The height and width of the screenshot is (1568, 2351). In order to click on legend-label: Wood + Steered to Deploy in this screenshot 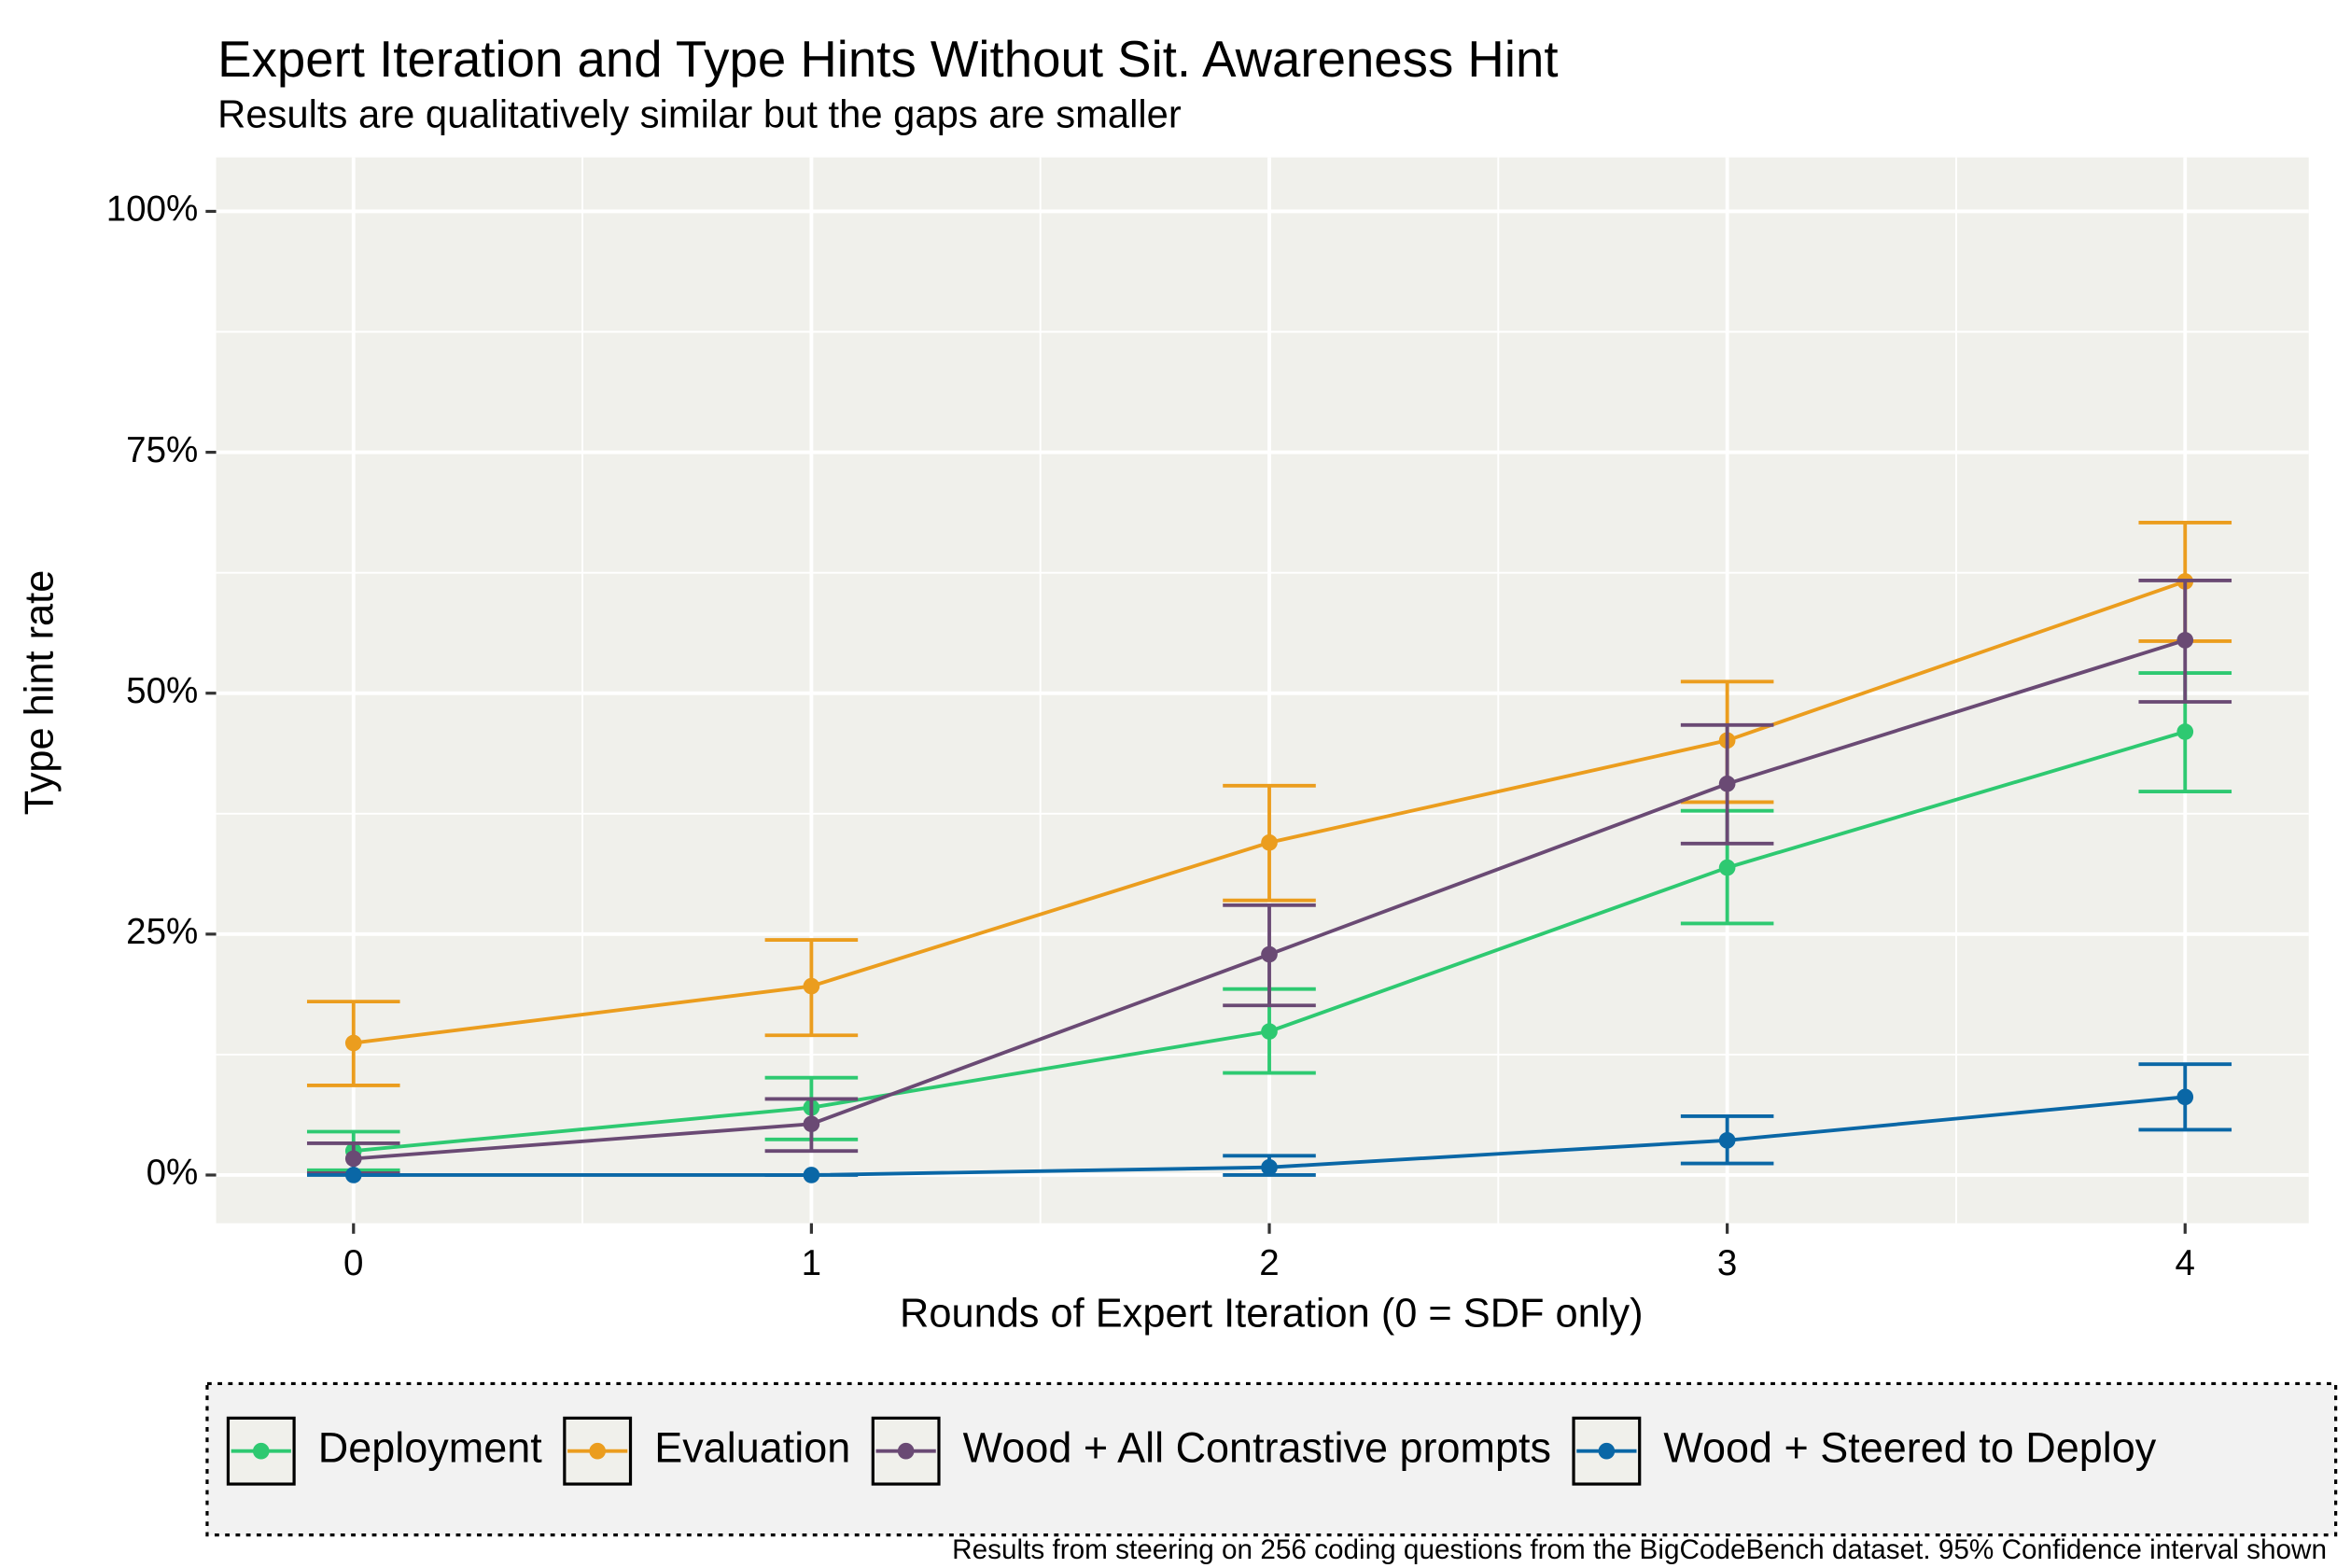, I will do `click(1909, 1448)`.